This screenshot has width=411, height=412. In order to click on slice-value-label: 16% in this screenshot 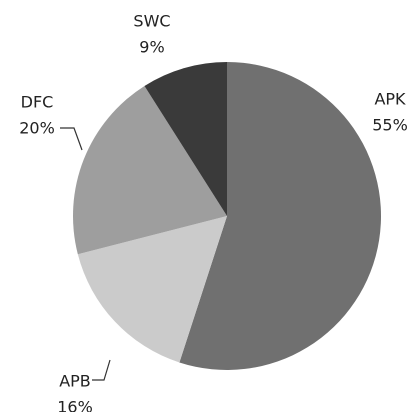, I will do `click(75, 405)`.